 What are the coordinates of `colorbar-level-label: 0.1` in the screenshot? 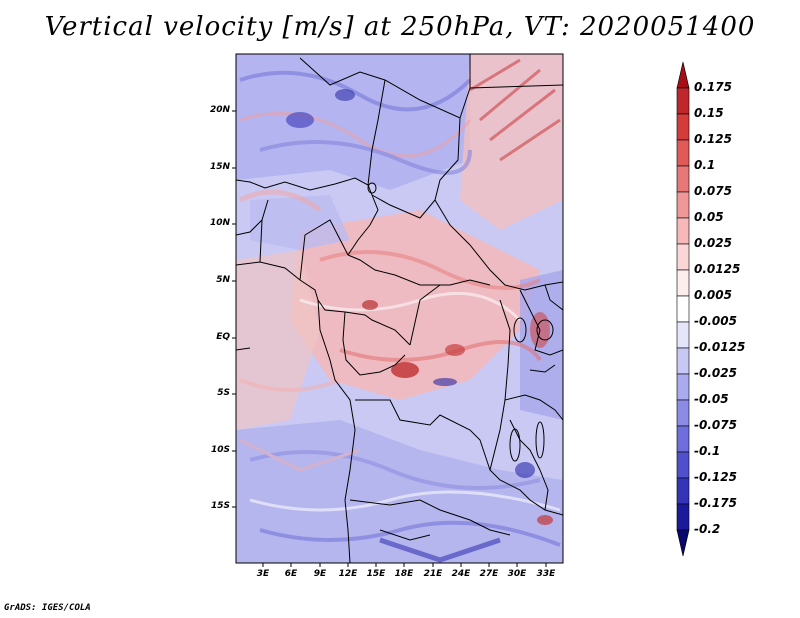 It's located at (705, 165).